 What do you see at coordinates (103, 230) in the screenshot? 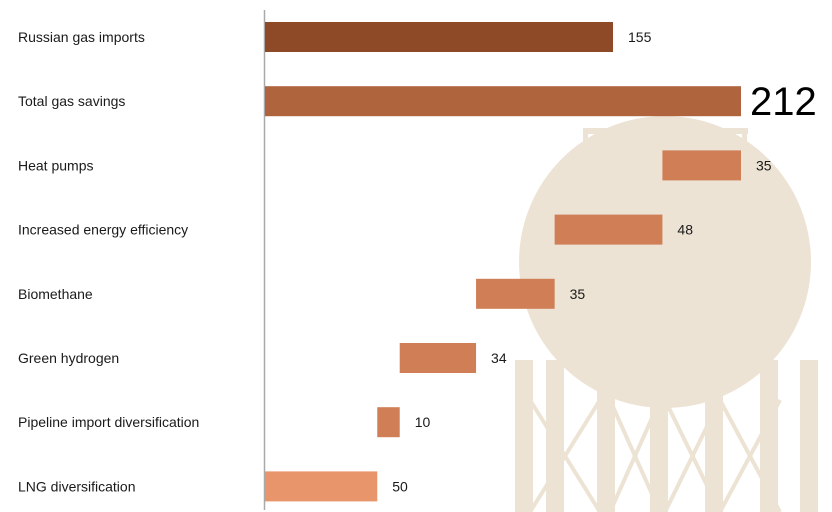
I see `category-label-increased-energy-efficiency: Increased energy efficiency` at bounding box center [103, 230].